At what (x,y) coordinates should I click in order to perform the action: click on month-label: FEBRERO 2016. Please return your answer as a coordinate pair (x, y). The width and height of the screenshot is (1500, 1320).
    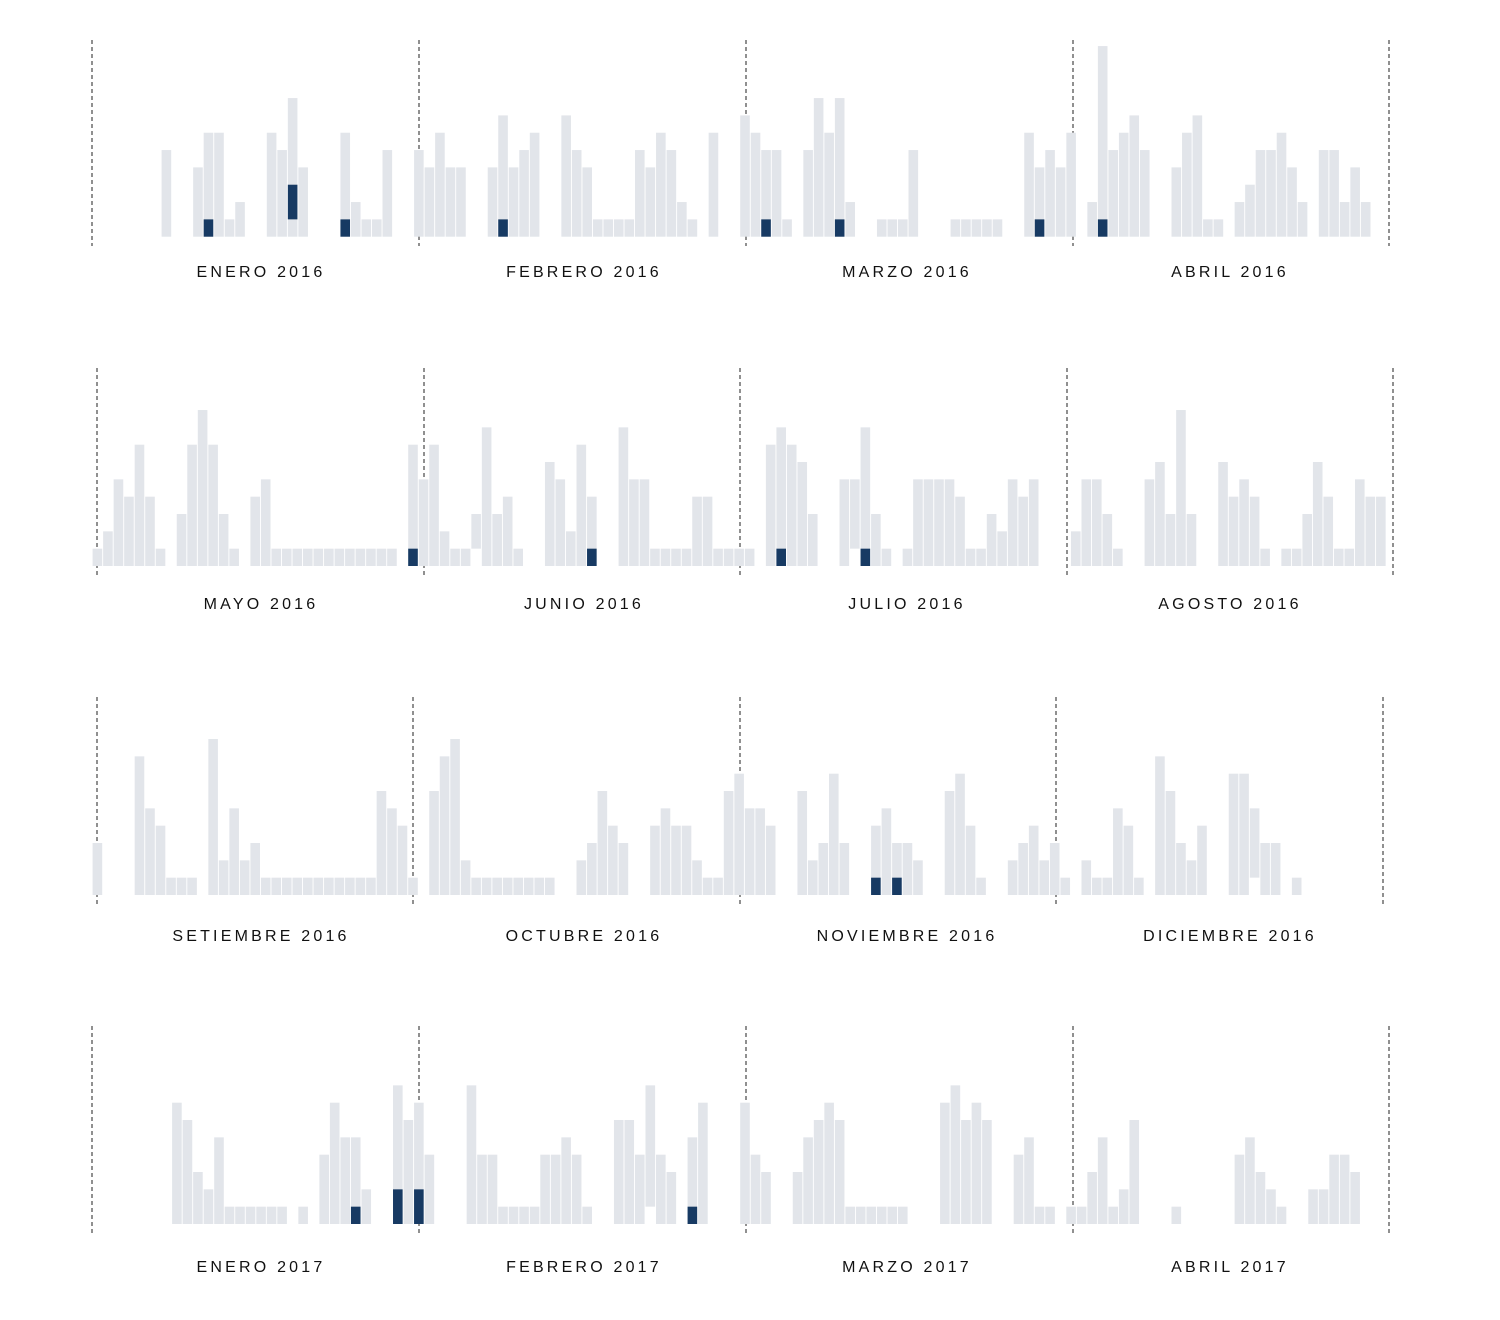
    Looking at the image, I should click on (584, 272).